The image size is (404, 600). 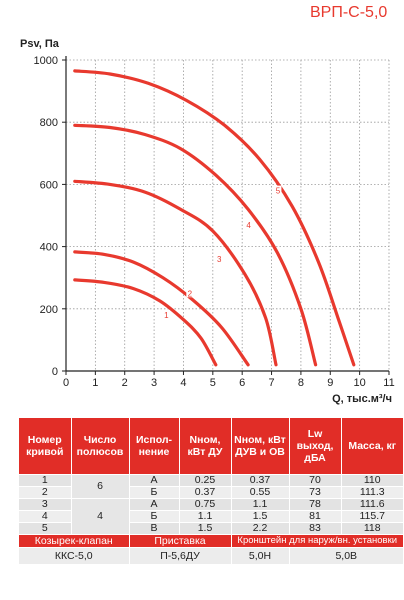 What do you see at coordinates (99, 486) in the screenshot?
I see `cell-poles-6: 6` at bounding box center [99, 486].